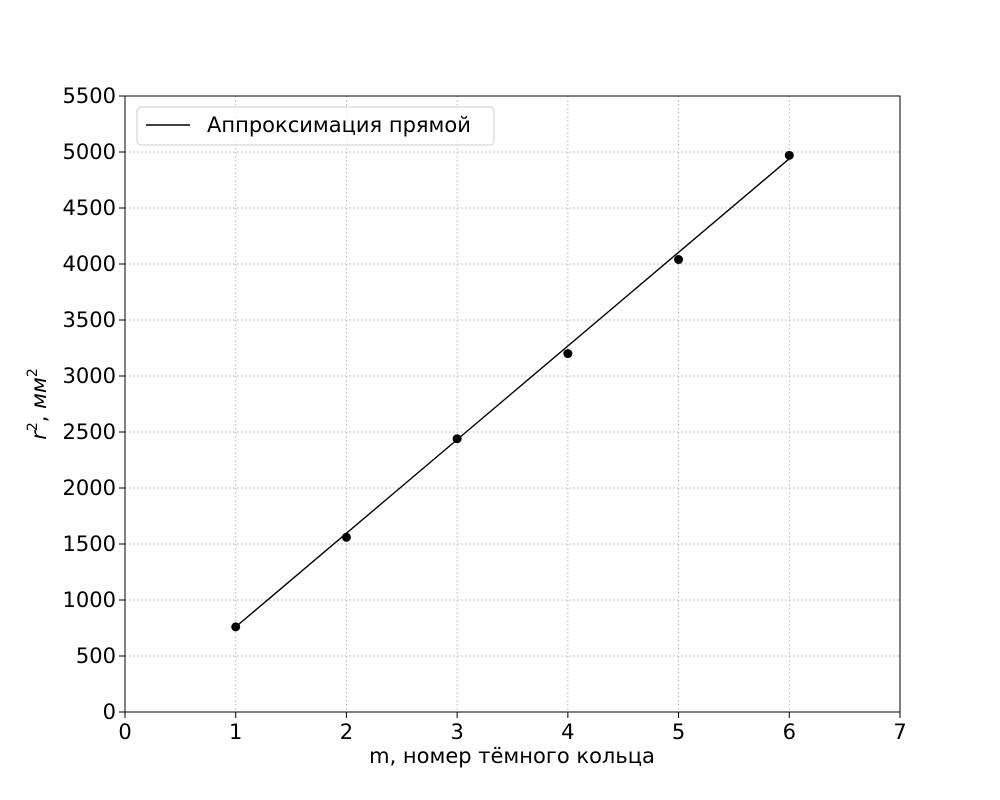  I want to click on y-tick-label: 1500, so click(89, 544).